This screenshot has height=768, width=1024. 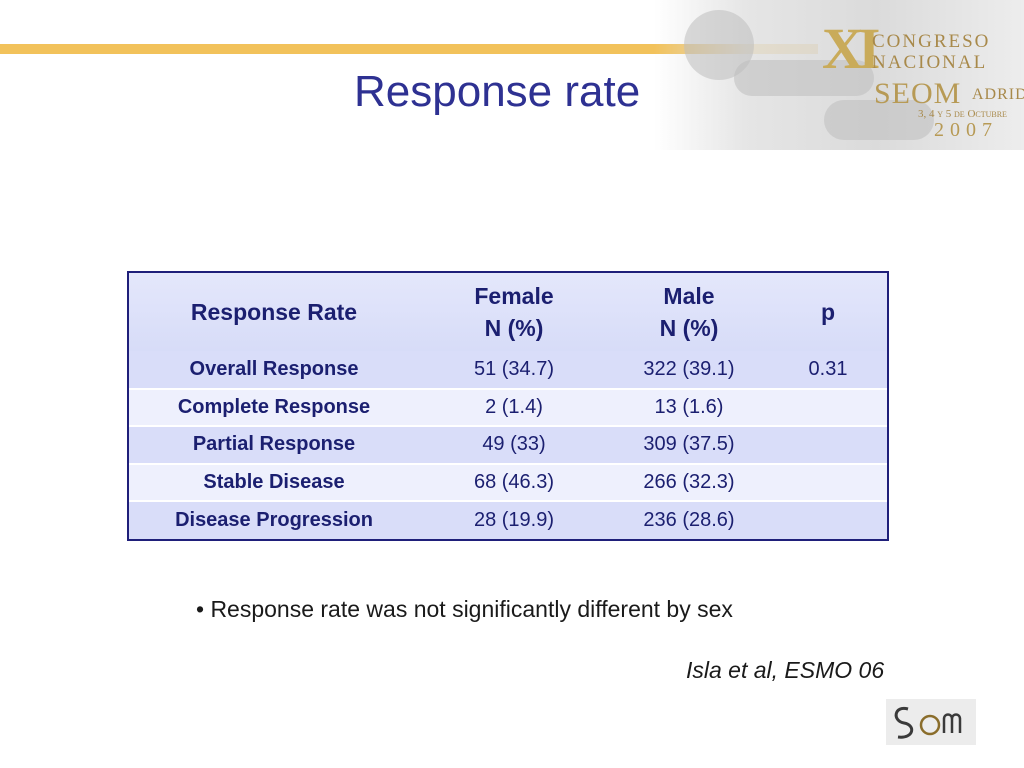 I want to click on logo-line-2: NACIONAL, so click(x=930, y=62).